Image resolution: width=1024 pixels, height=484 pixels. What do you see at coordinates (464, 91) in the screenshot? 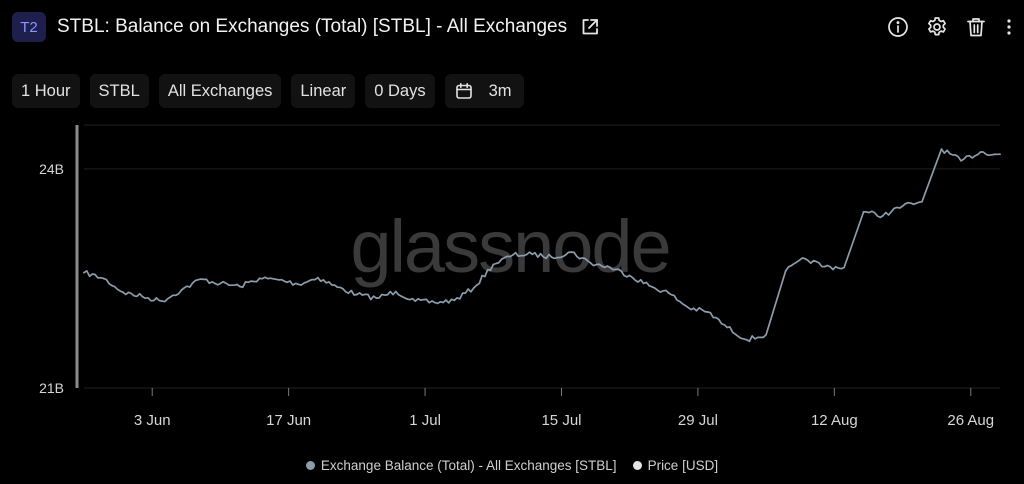
I see `calendar-icon` at bounding box center [464, 91].